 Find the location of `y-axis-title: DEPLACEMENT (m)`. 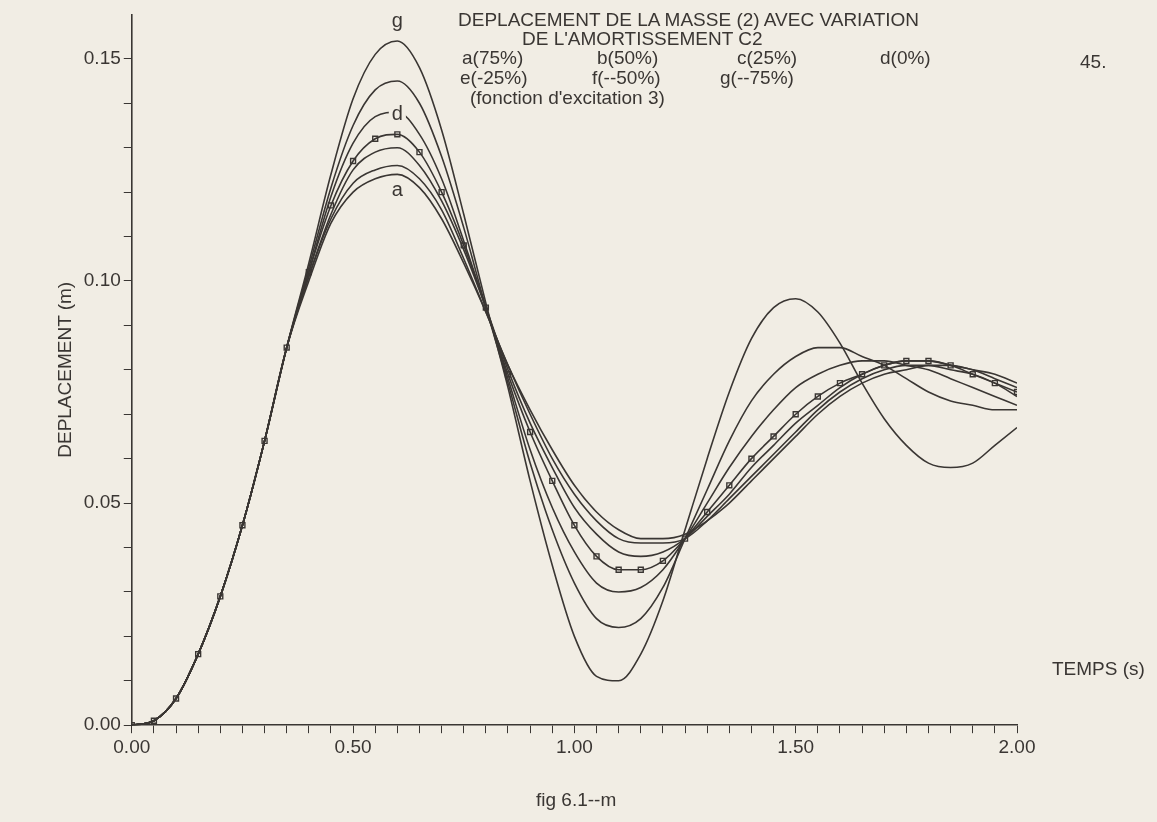

y-axis-title: DEPLACEMENT (m) is located at coordinates (64, 369).